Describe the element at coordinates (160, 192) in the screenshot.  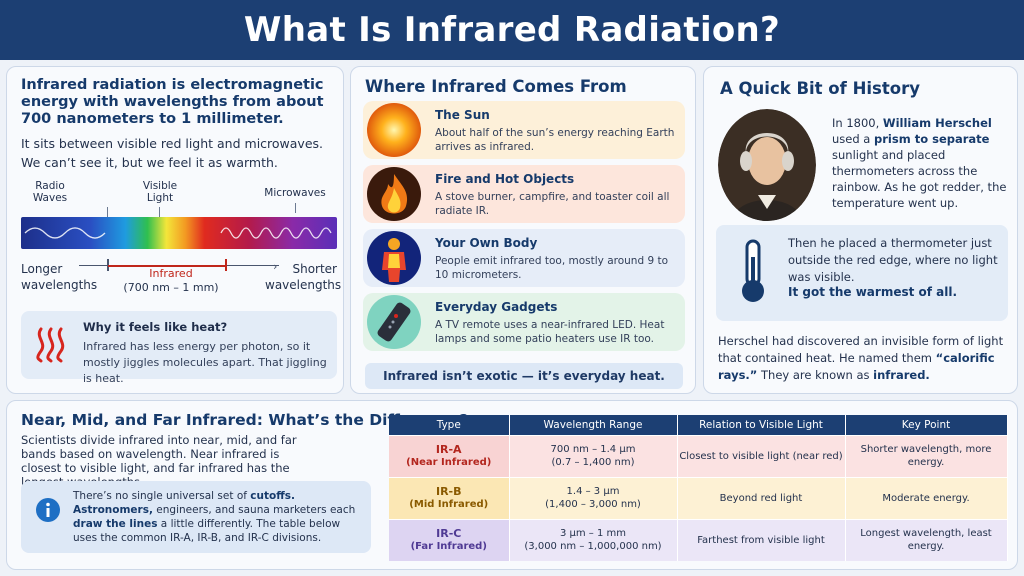
I see `visible-light-label: Visible Light` at that location.